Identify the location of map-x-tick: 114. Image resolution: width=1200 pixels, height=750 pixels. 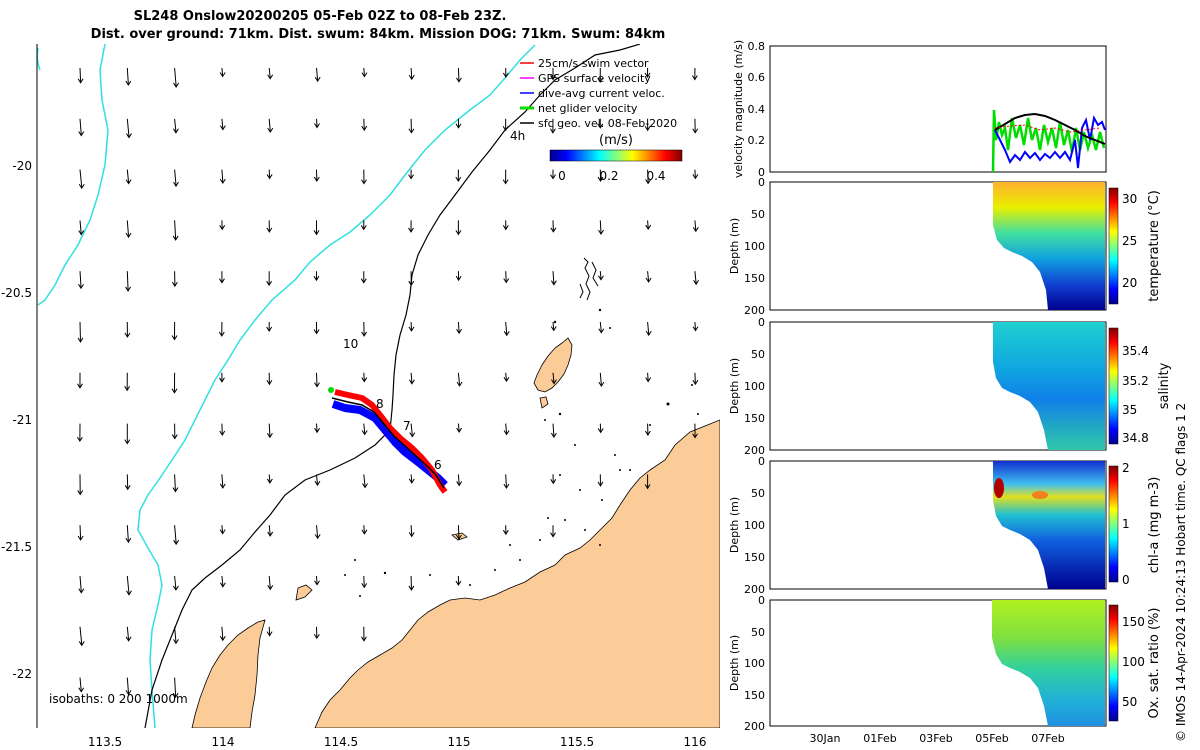
(223, 742).